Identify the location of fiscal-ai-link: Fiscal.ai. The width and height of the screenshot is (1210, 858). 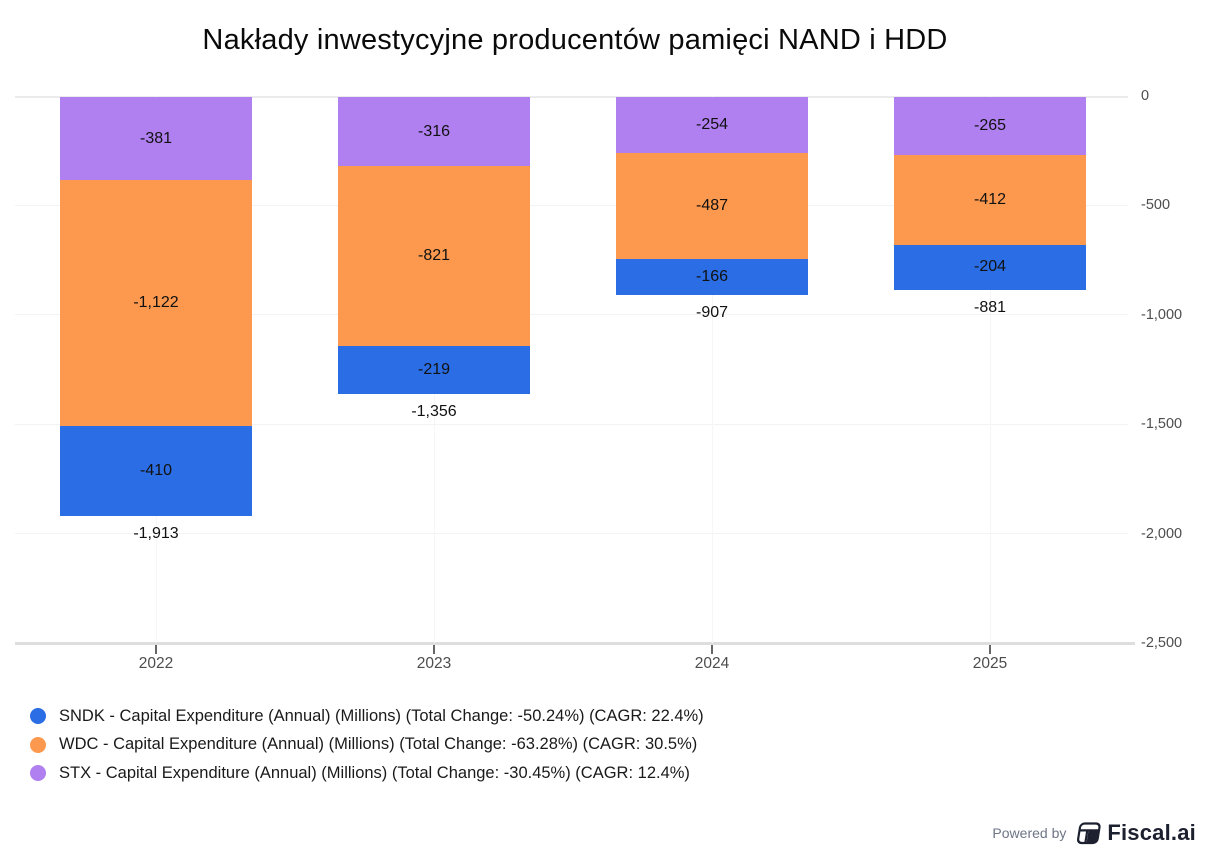
(1135, 833).